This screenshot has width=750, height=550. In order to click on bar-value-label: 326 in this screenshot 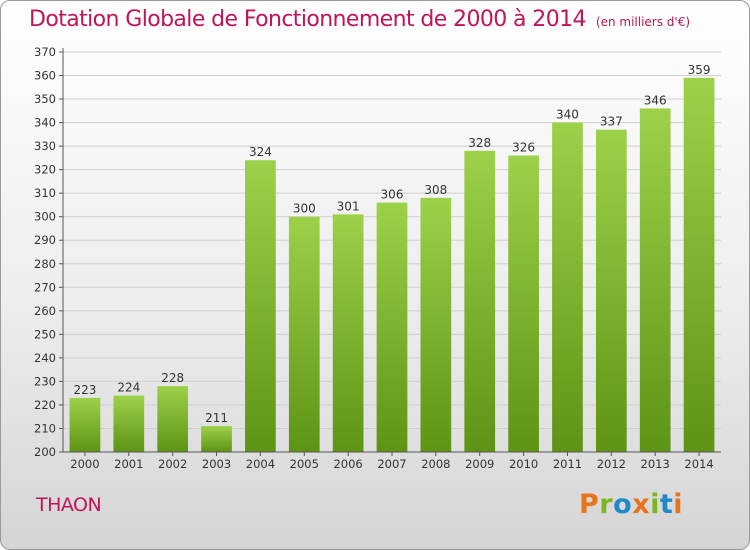, I will do `click(523, 148)`.